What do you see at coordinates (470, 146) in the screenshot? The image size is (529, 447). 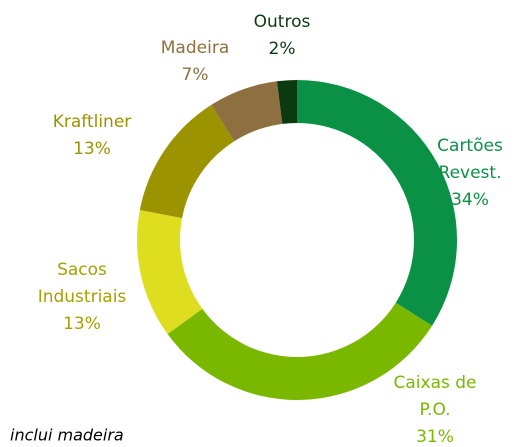 I see `slice-label: Cartões` at bounding box center [470, 146].